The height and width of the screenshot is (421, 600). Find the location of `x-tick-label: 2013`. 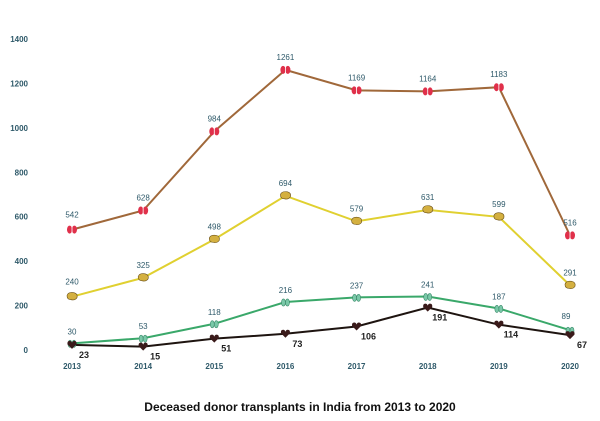

x-tick-label: 2013 is located at coordinates (72, 366).